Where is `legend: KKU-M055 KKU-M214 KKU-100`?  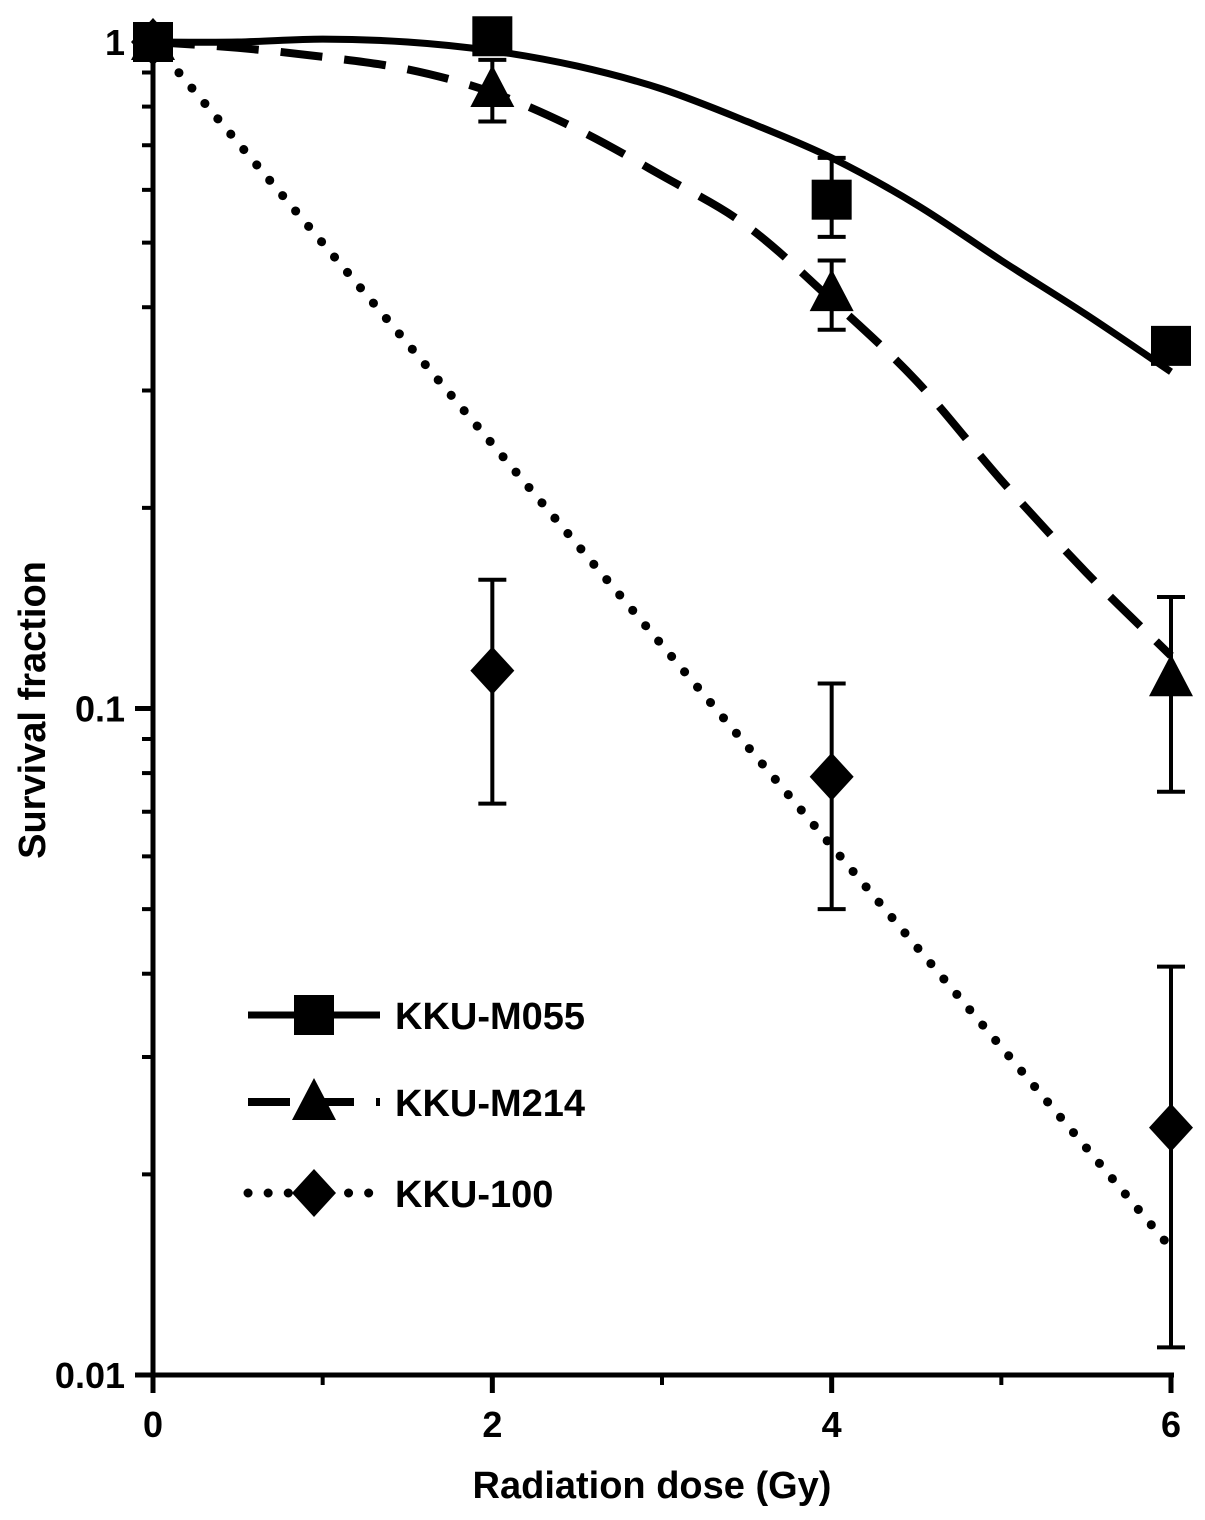 legend: KKU-M055 KKU-M214 KKU-100 is located at coordinates (414, 1106).